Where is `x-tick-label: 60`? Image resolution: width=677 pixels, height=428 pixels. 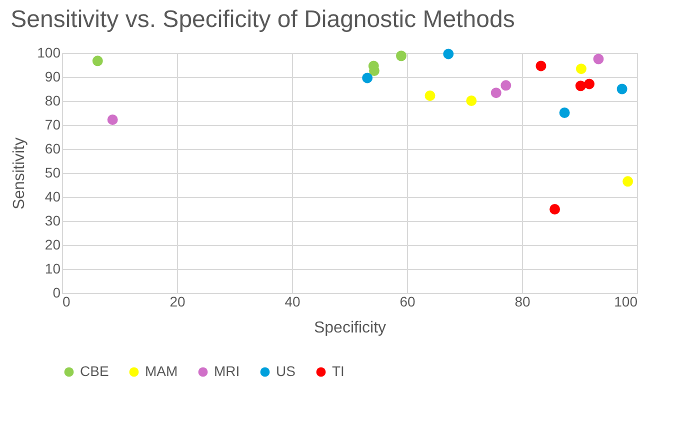 x-tick-label: 60 is located at coordinates (408, 302).